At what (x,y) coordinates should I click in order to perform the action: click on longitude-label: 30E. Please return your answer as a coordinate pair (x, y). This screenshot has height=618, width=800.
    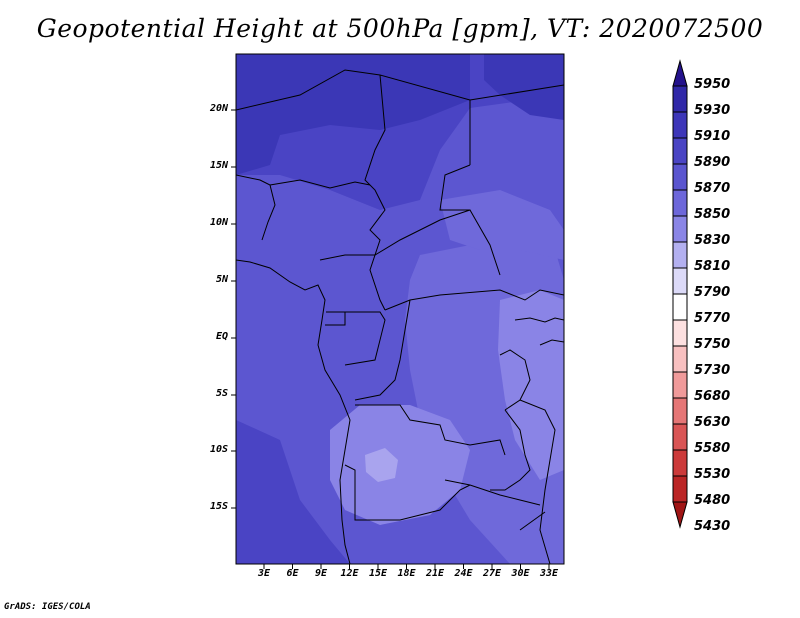
    Looking at the image, I should click on (520, 573).